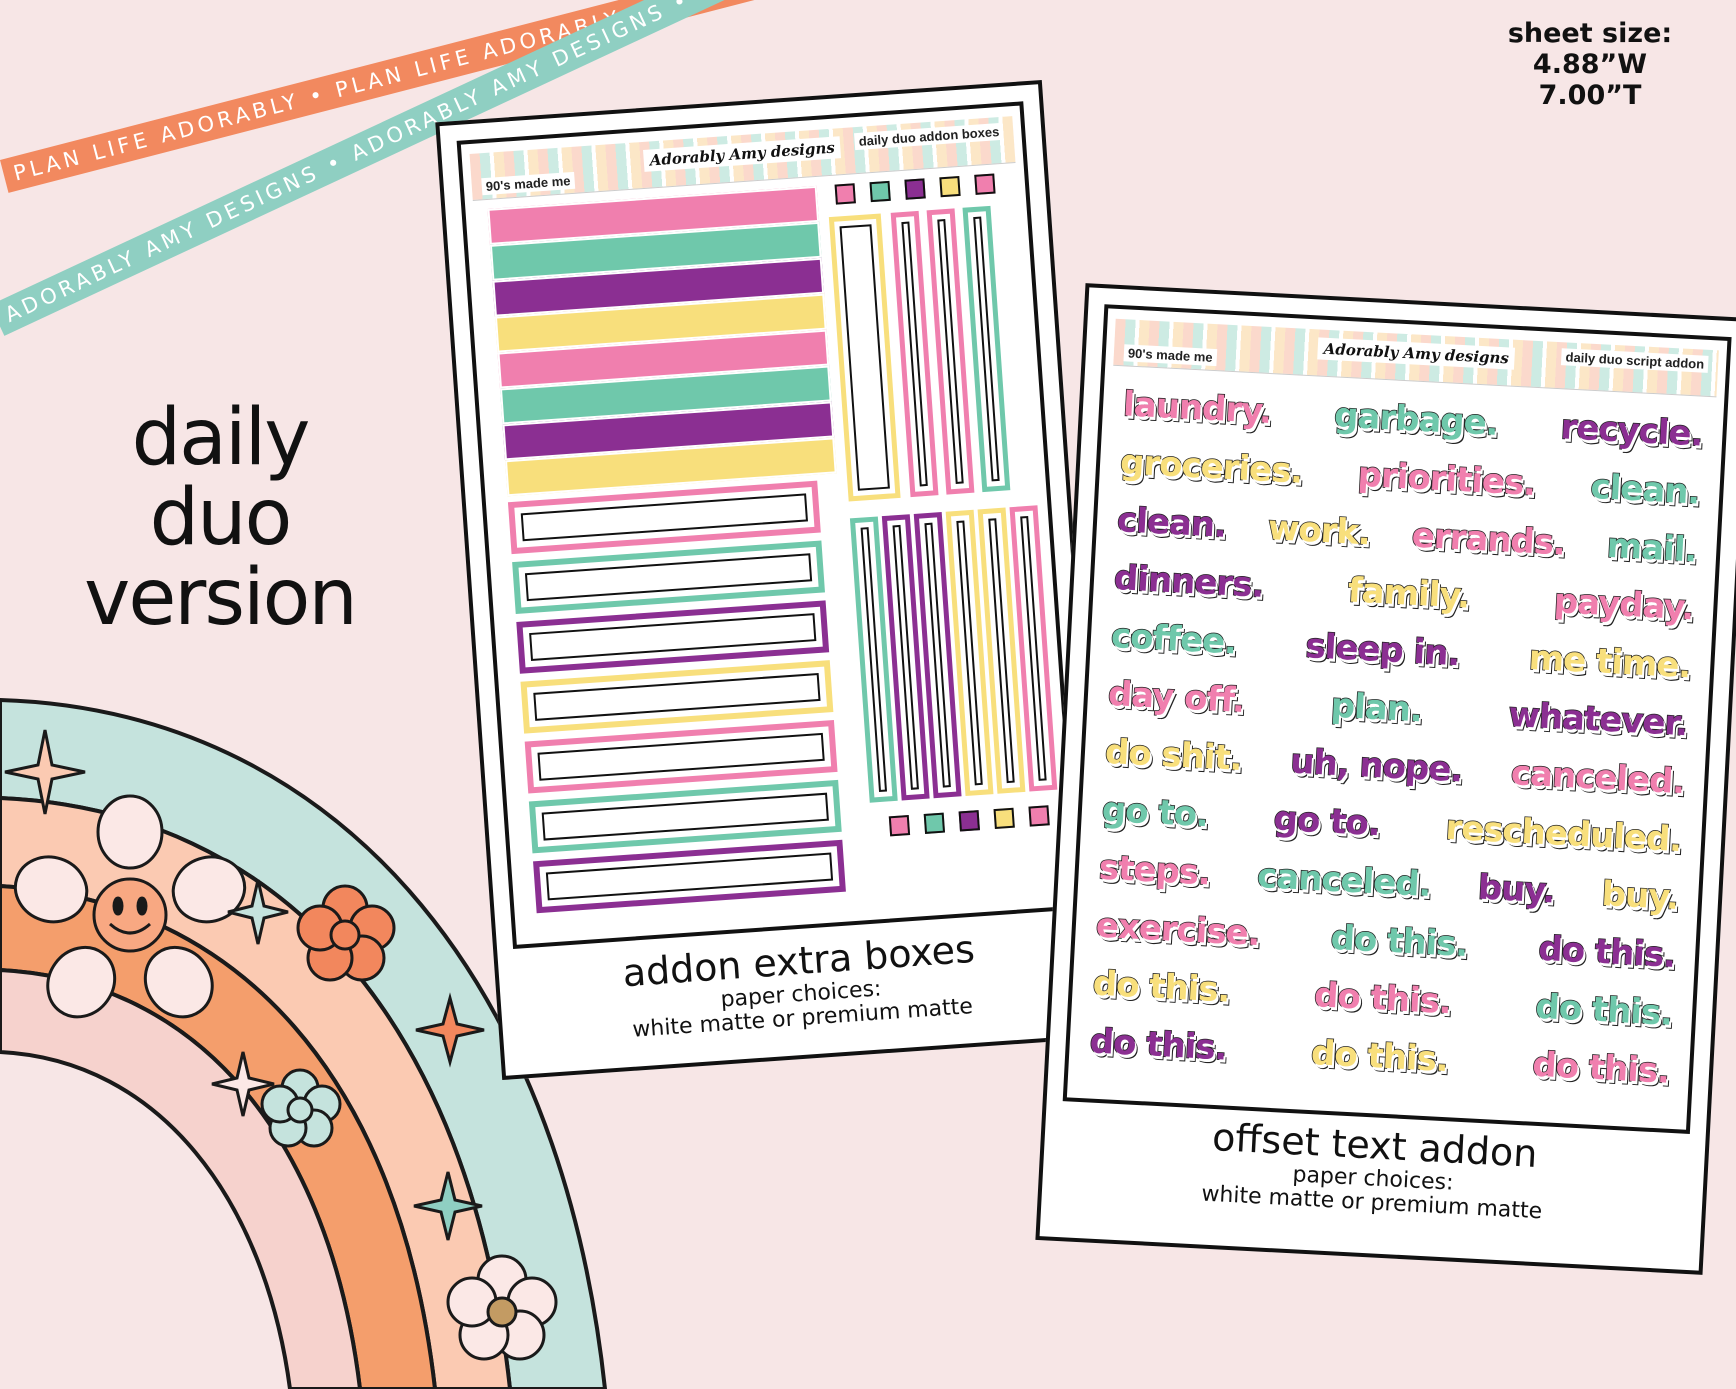 This screenshot has height=1389, width=1736. What do you see at coordinates (1623, 604) in the screenshot?
I see `word-sticker: payday.` at bounding box center [1623, 604].